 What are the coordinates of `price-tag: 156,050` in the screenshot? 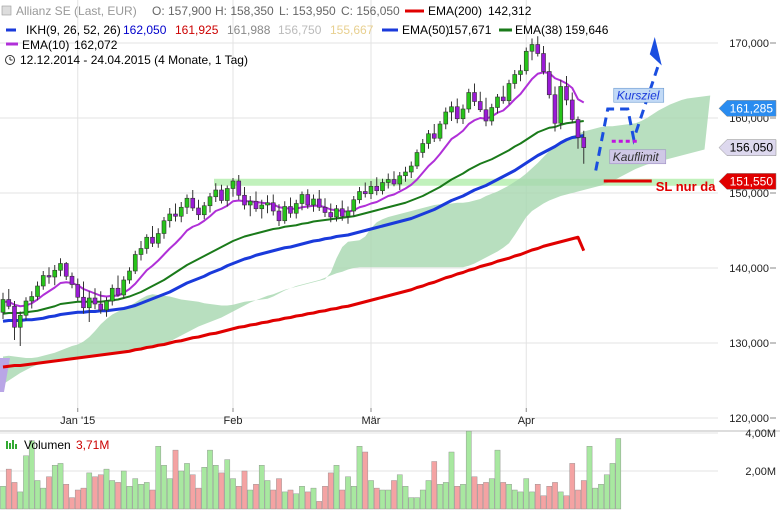 It's located at (747, 147).